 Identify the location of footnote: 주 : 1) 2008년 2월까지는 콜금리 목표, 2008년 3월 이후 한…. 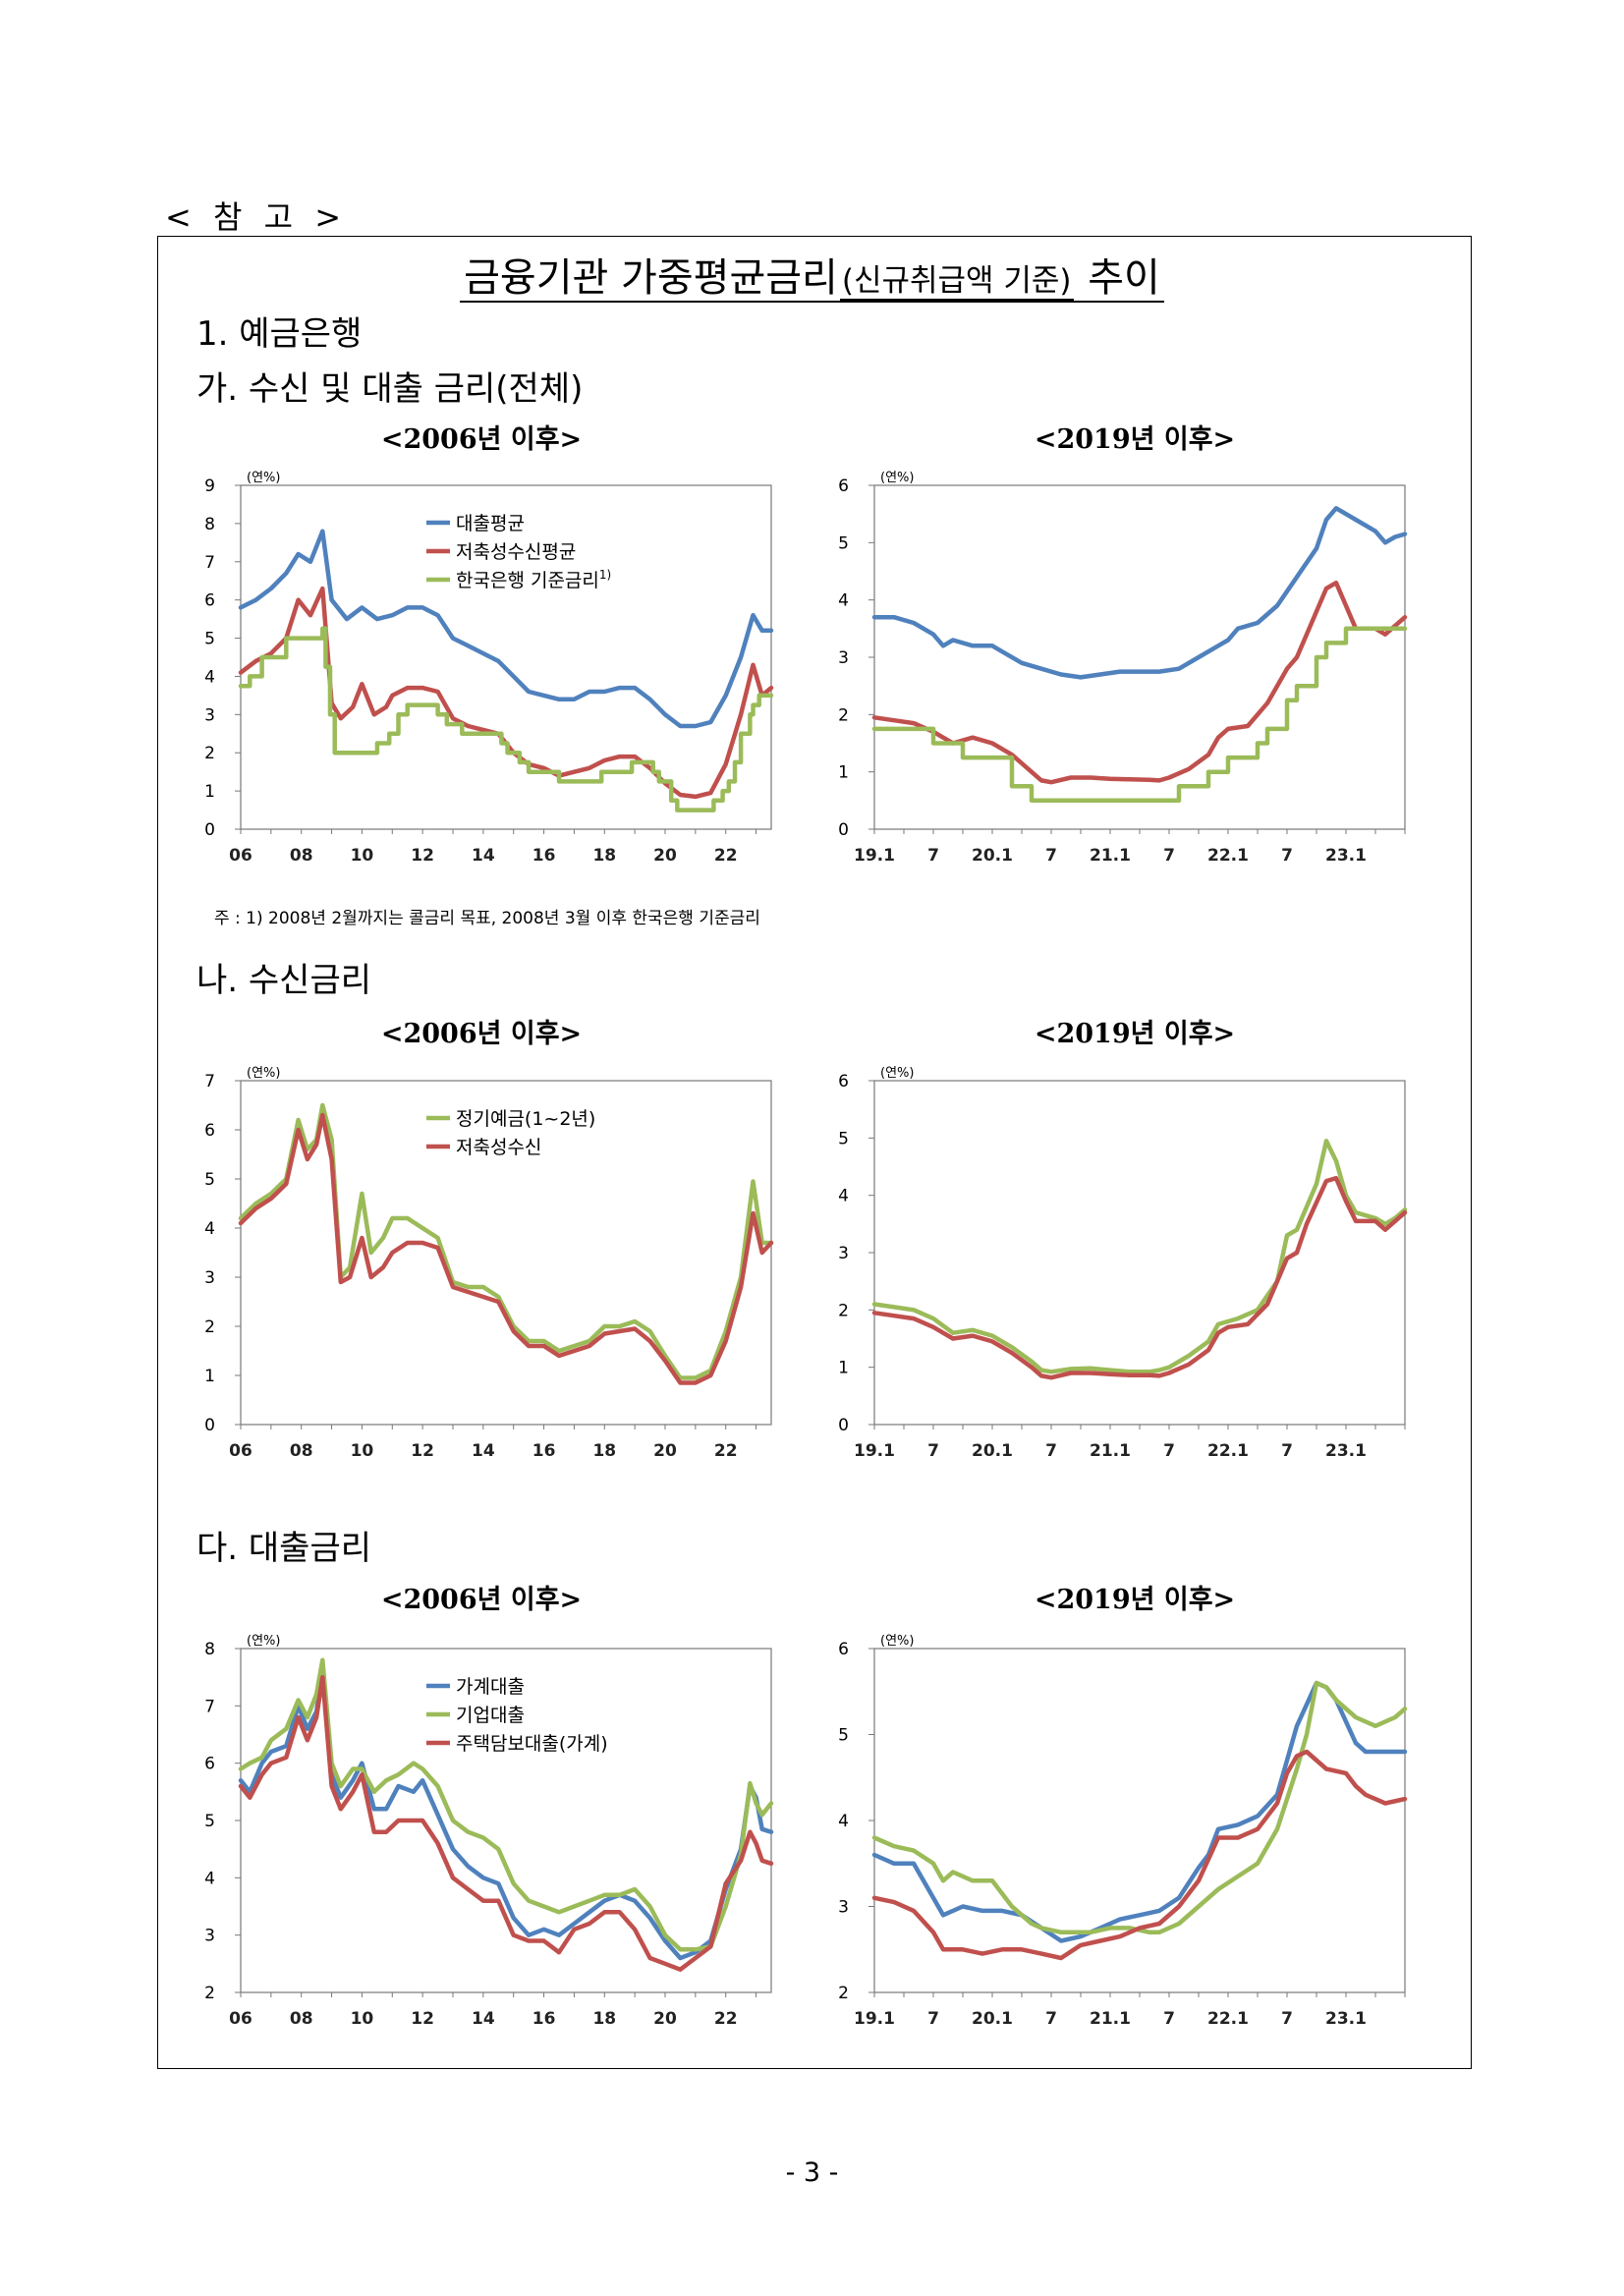
(487, 918).